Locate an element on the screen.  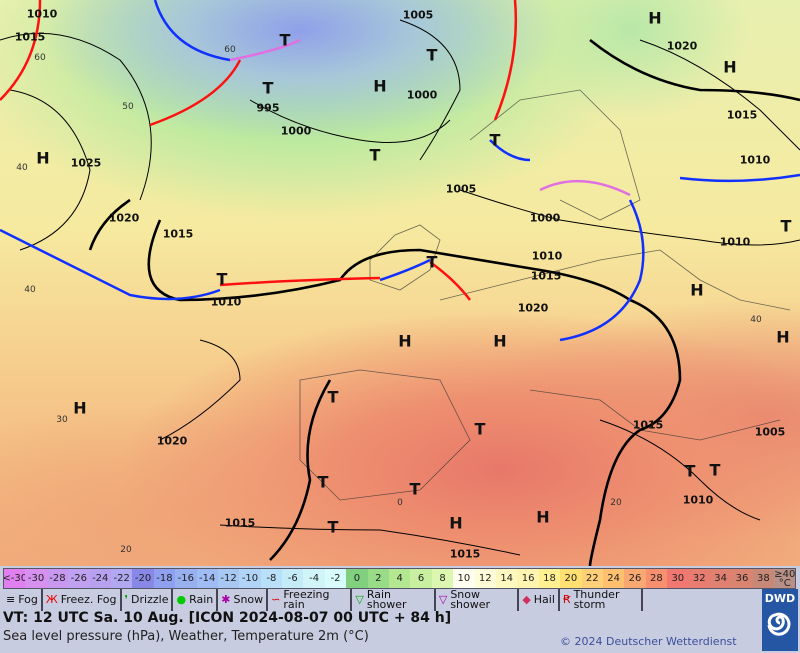
legend-item: ≡ Fog is located at coordinates (23, 600).